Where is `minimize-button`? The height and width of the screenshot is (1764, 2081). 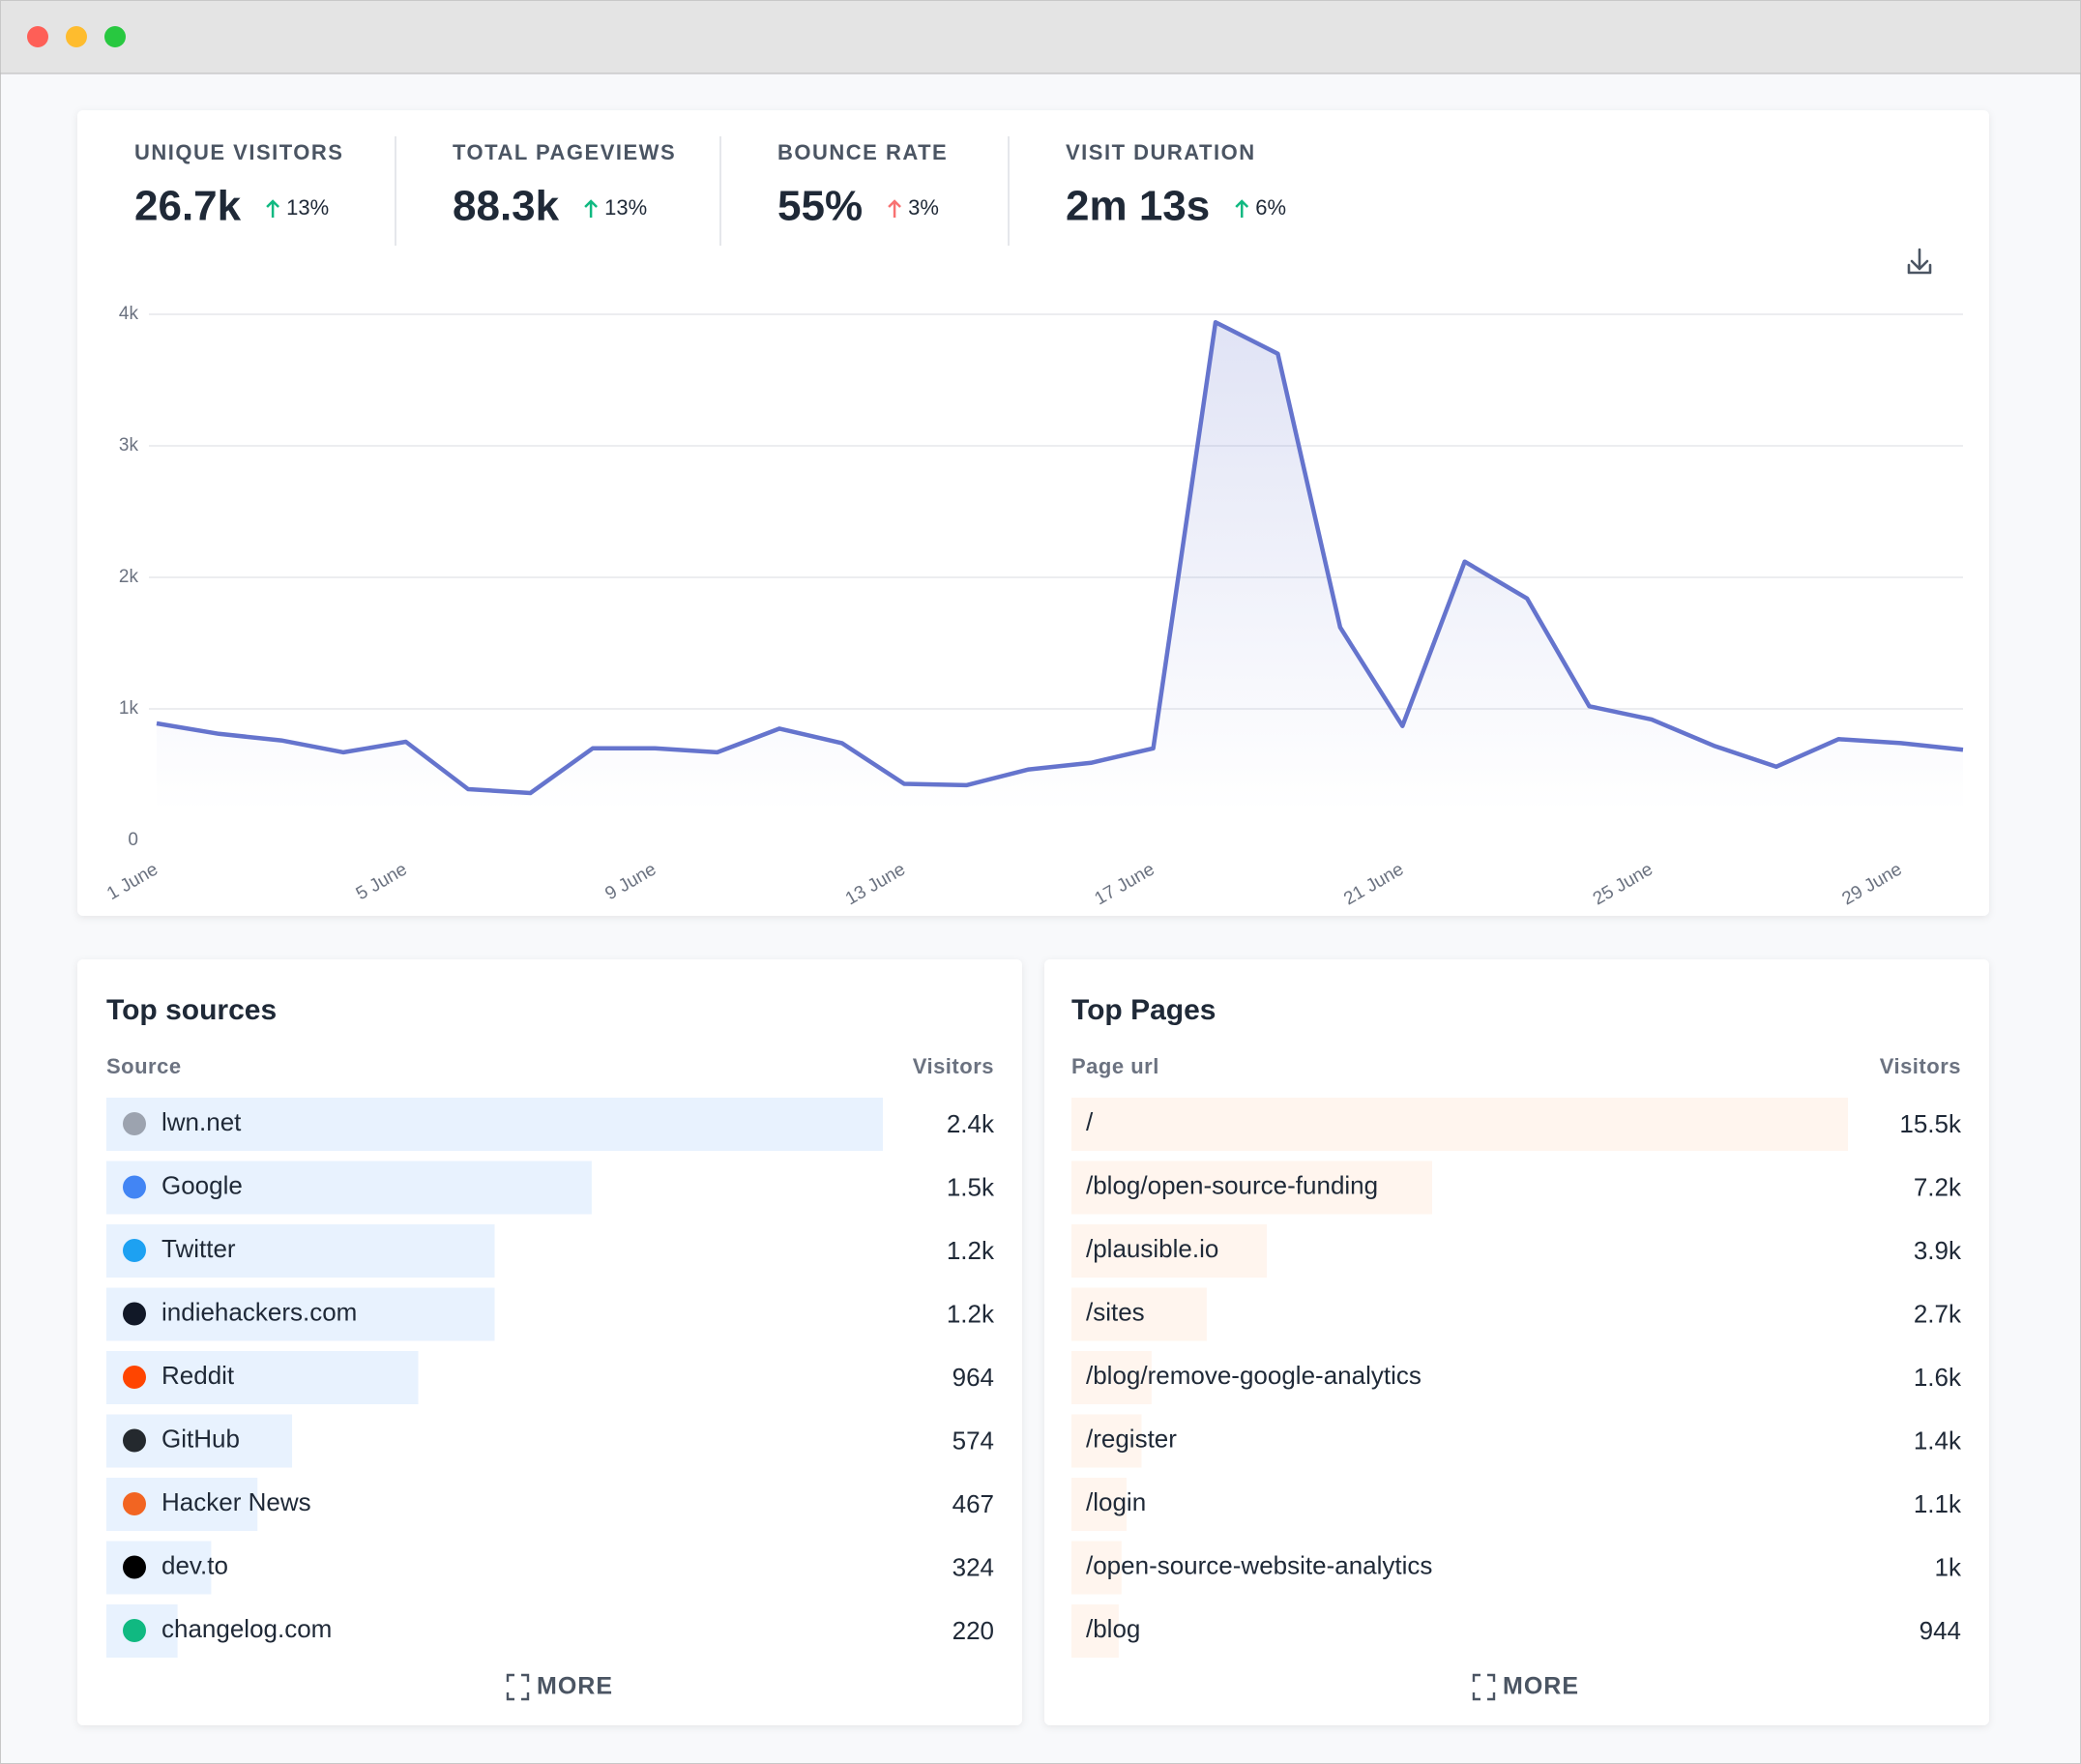
minimize-button is located at coordinates (76, 36).